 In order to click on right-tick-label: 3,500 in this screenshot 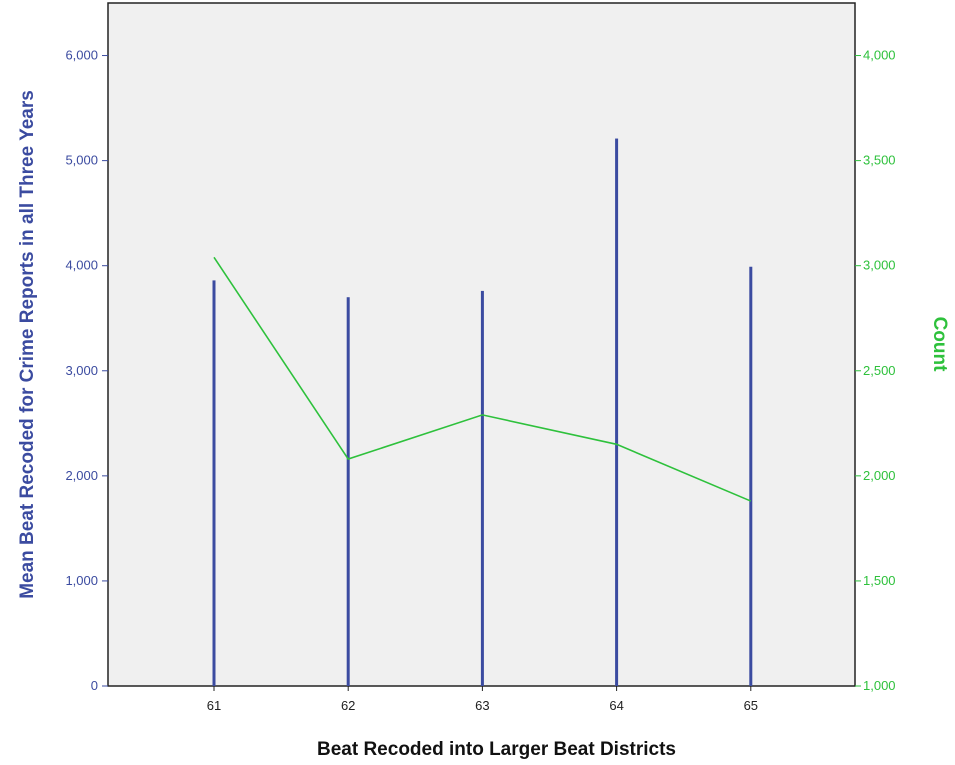, I will do `click(879, 160)`.